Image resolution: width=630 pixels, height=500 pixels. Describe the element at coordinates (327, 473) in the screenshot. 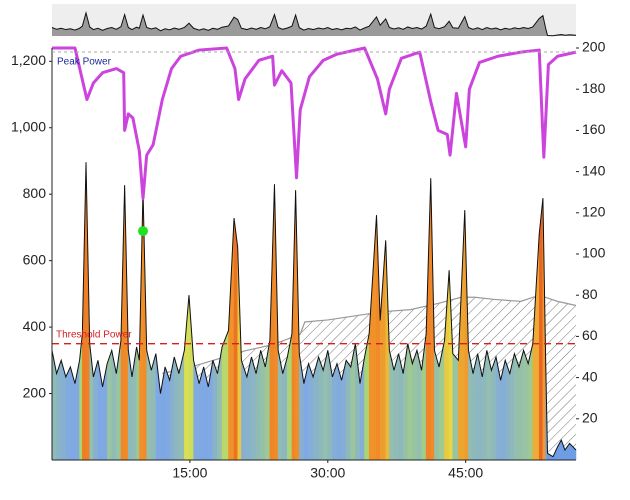

I see `x-tick-label: 30:00` at that location.